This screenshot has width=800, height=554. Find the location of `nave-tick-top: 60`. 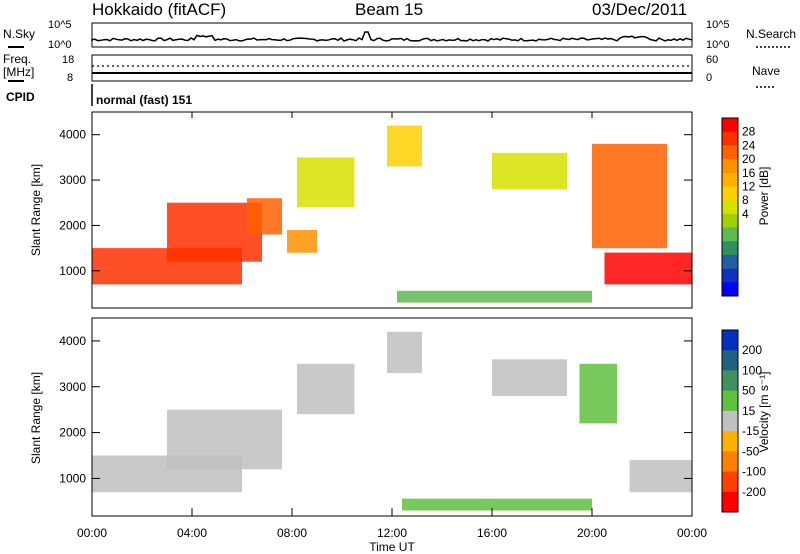

nave-tick-top: 60 is located at coordinates (712, 60).